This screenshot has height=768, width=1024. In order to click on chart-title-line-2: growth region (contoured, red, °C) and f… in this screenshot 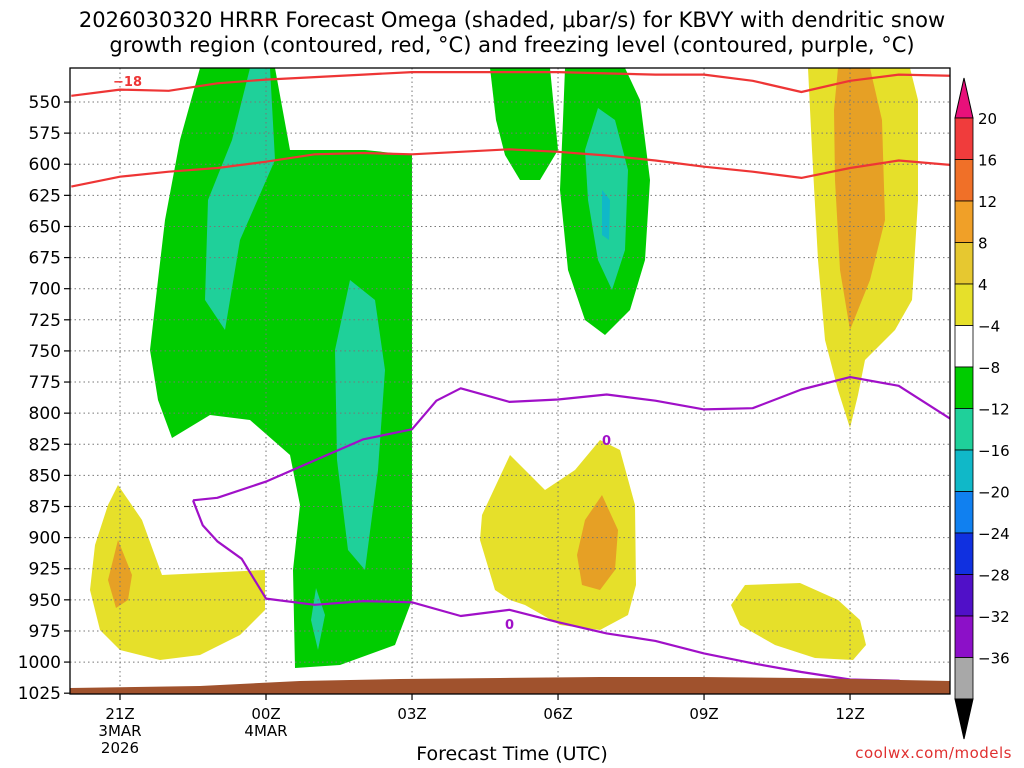, I will do `click(512, 45)`.